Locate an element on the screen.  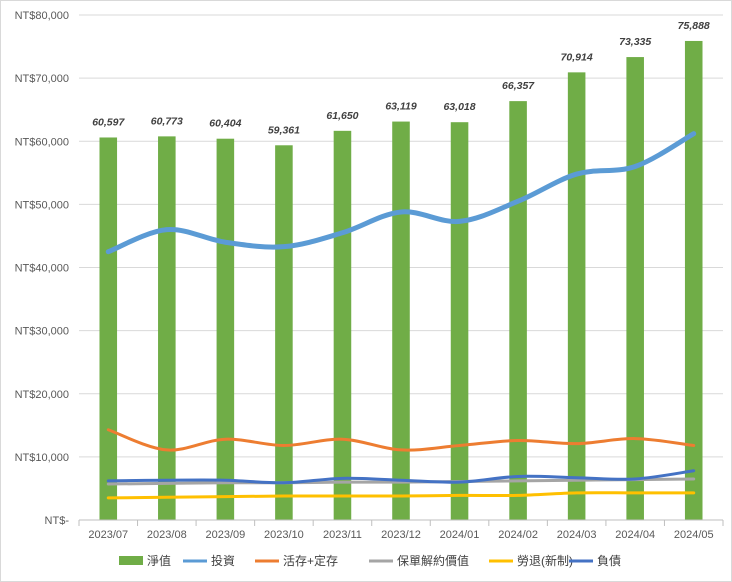
y-tick-label: NT$60,000 is located at coordinates (42, 142).